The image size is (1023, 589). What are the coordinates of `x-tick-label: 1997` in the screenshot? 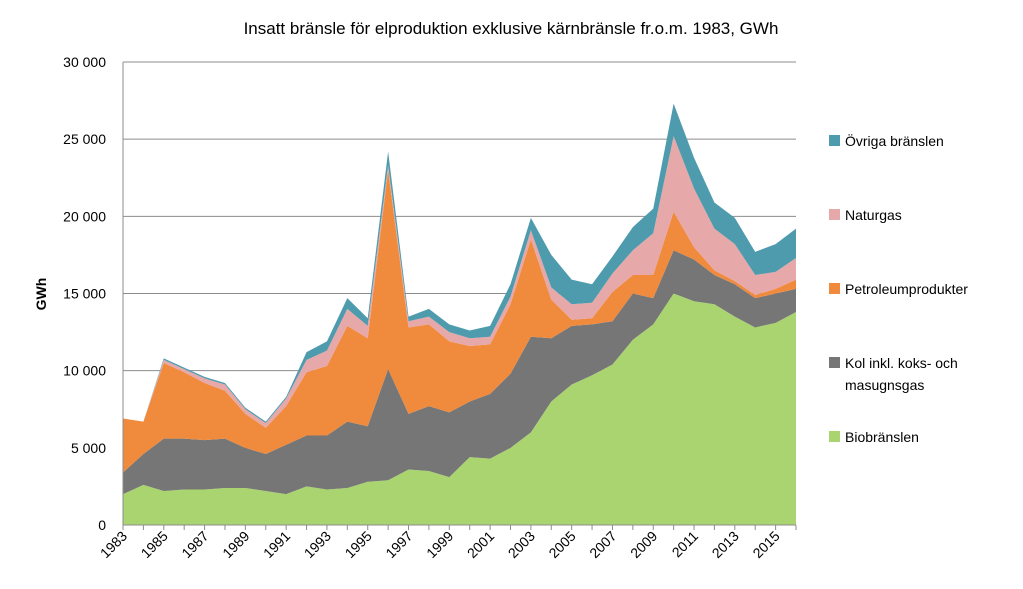 It's located at (398, 544).